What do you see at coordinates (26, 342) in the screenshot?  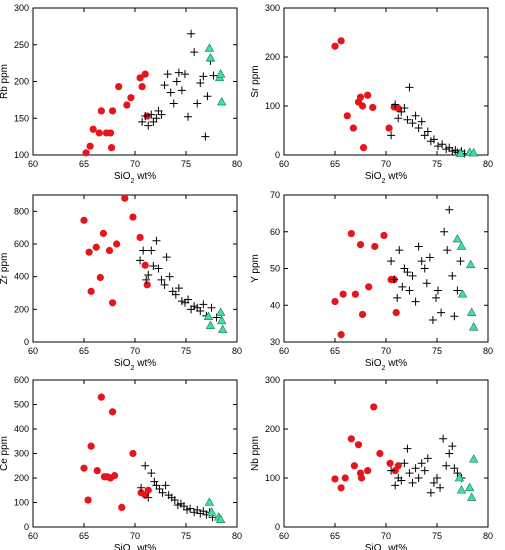 I see `y-tick-label: 0` at bounding box center [26, 342].